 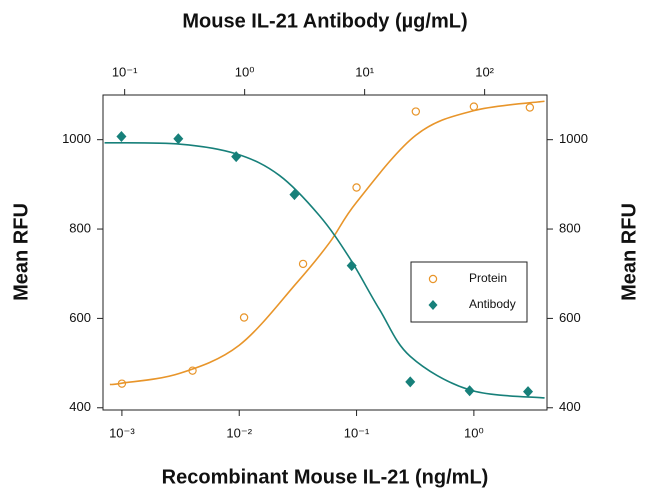 What do you see at coordinates (80, 406) in the screenshot?
I see `y-tick-label: 400` at bounding box center [80, 406].